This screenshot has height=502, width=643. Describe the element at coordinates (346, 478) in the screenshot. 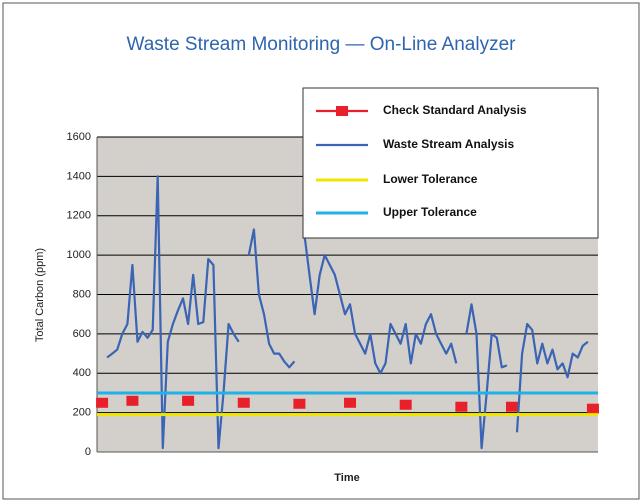

I see `x-axis-label: Time` at that location.